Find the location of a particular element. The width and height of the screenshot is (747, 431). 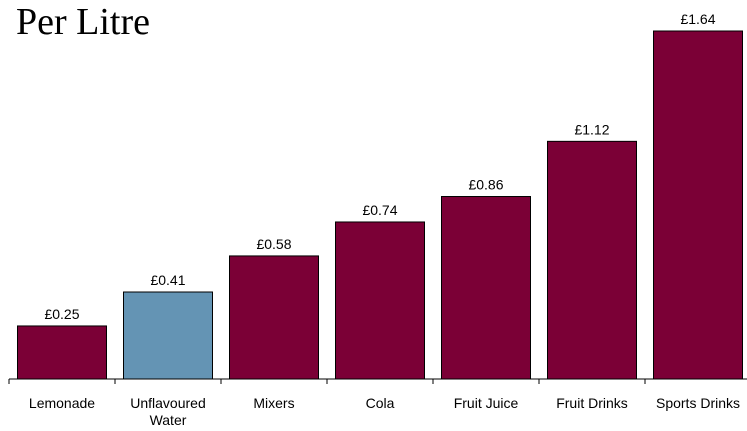

data-label: £1.12 is located at coordinates (591, 129).